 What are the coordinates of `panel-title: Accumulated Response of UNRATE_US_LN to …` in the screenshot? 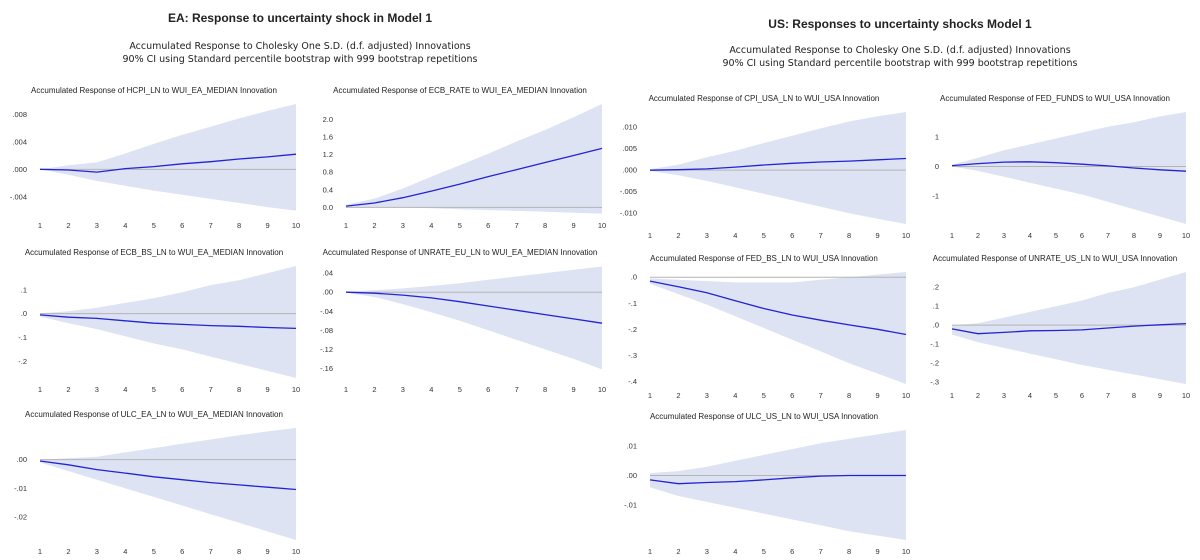 It's located at (1055, 258).